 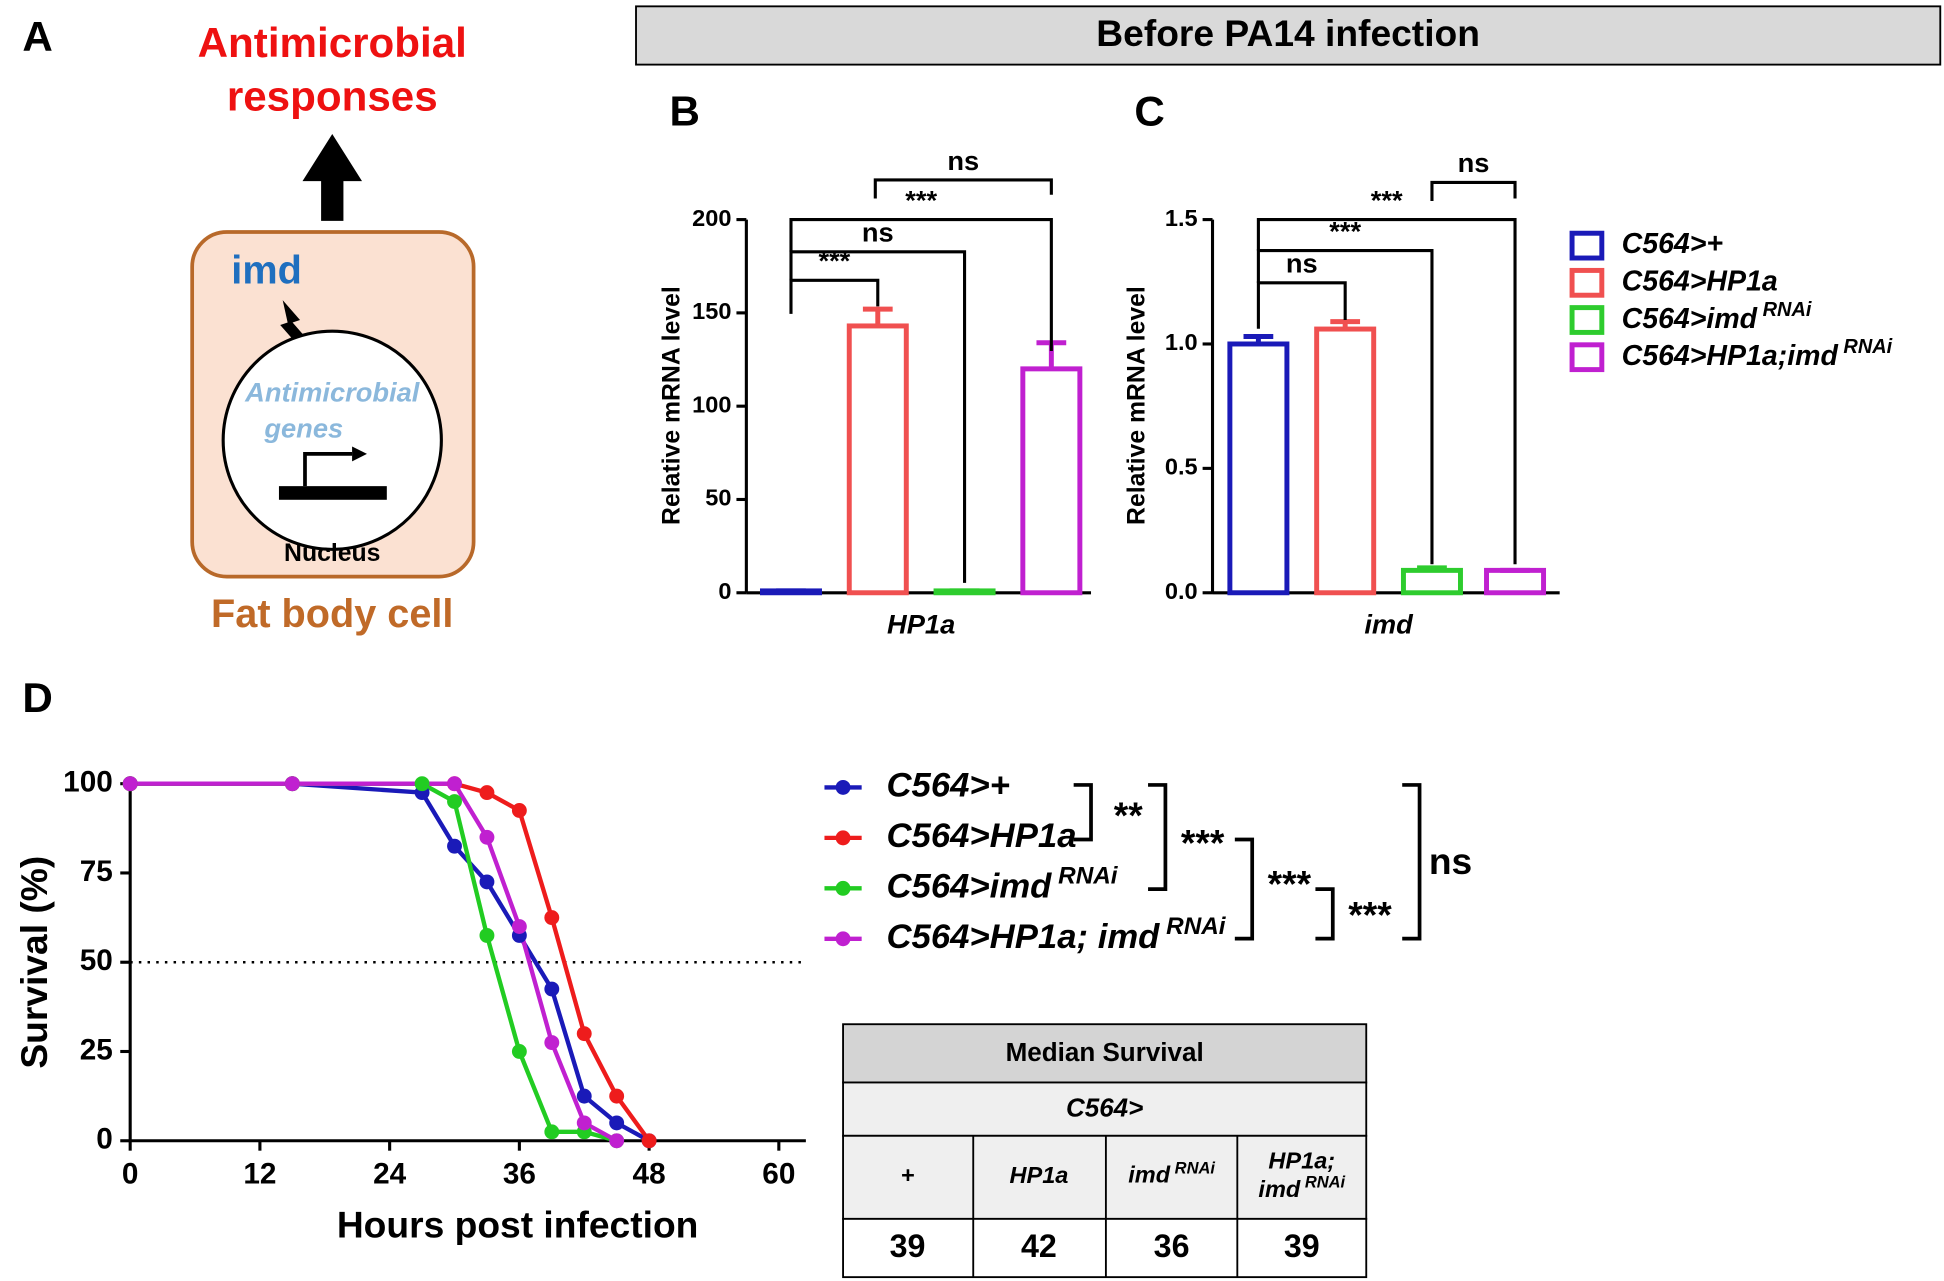 I want to click on x-tick-label: 36, so click(x=519, y=1173).